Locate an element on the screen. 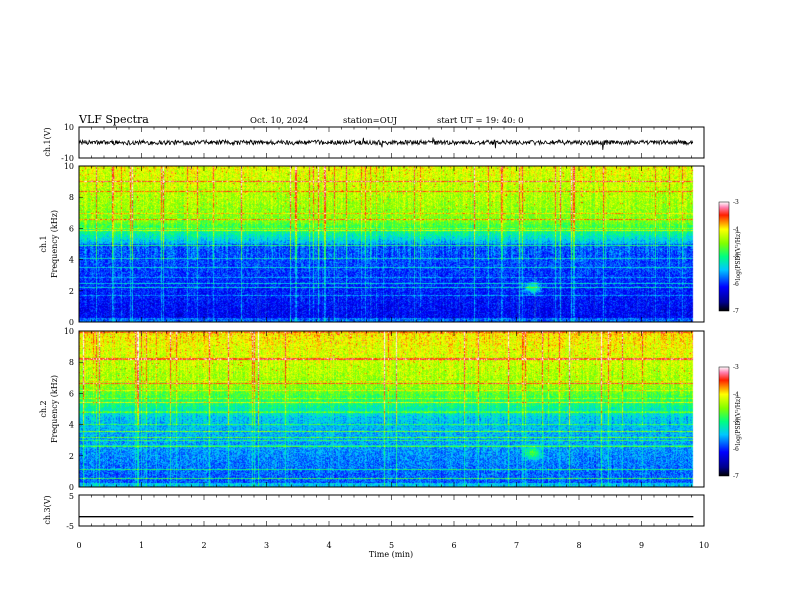 The height and width of the screenshot is (612, 792). ch1-spec-ytick-4: 4 is located at coordinates (71, 260).